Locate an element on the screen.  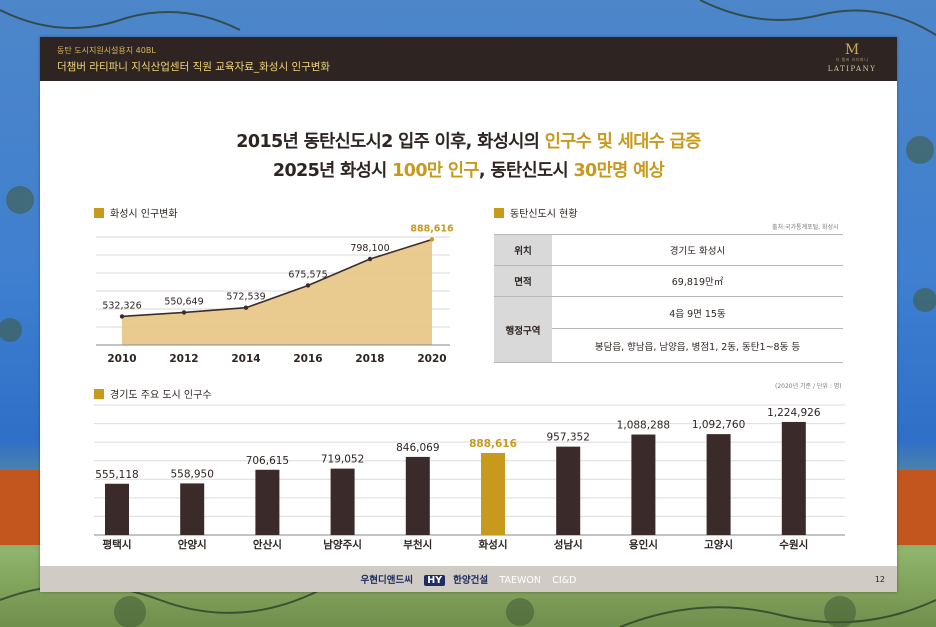
bar-chart-data-label: 957,352 is located at coordinates (567, 438).